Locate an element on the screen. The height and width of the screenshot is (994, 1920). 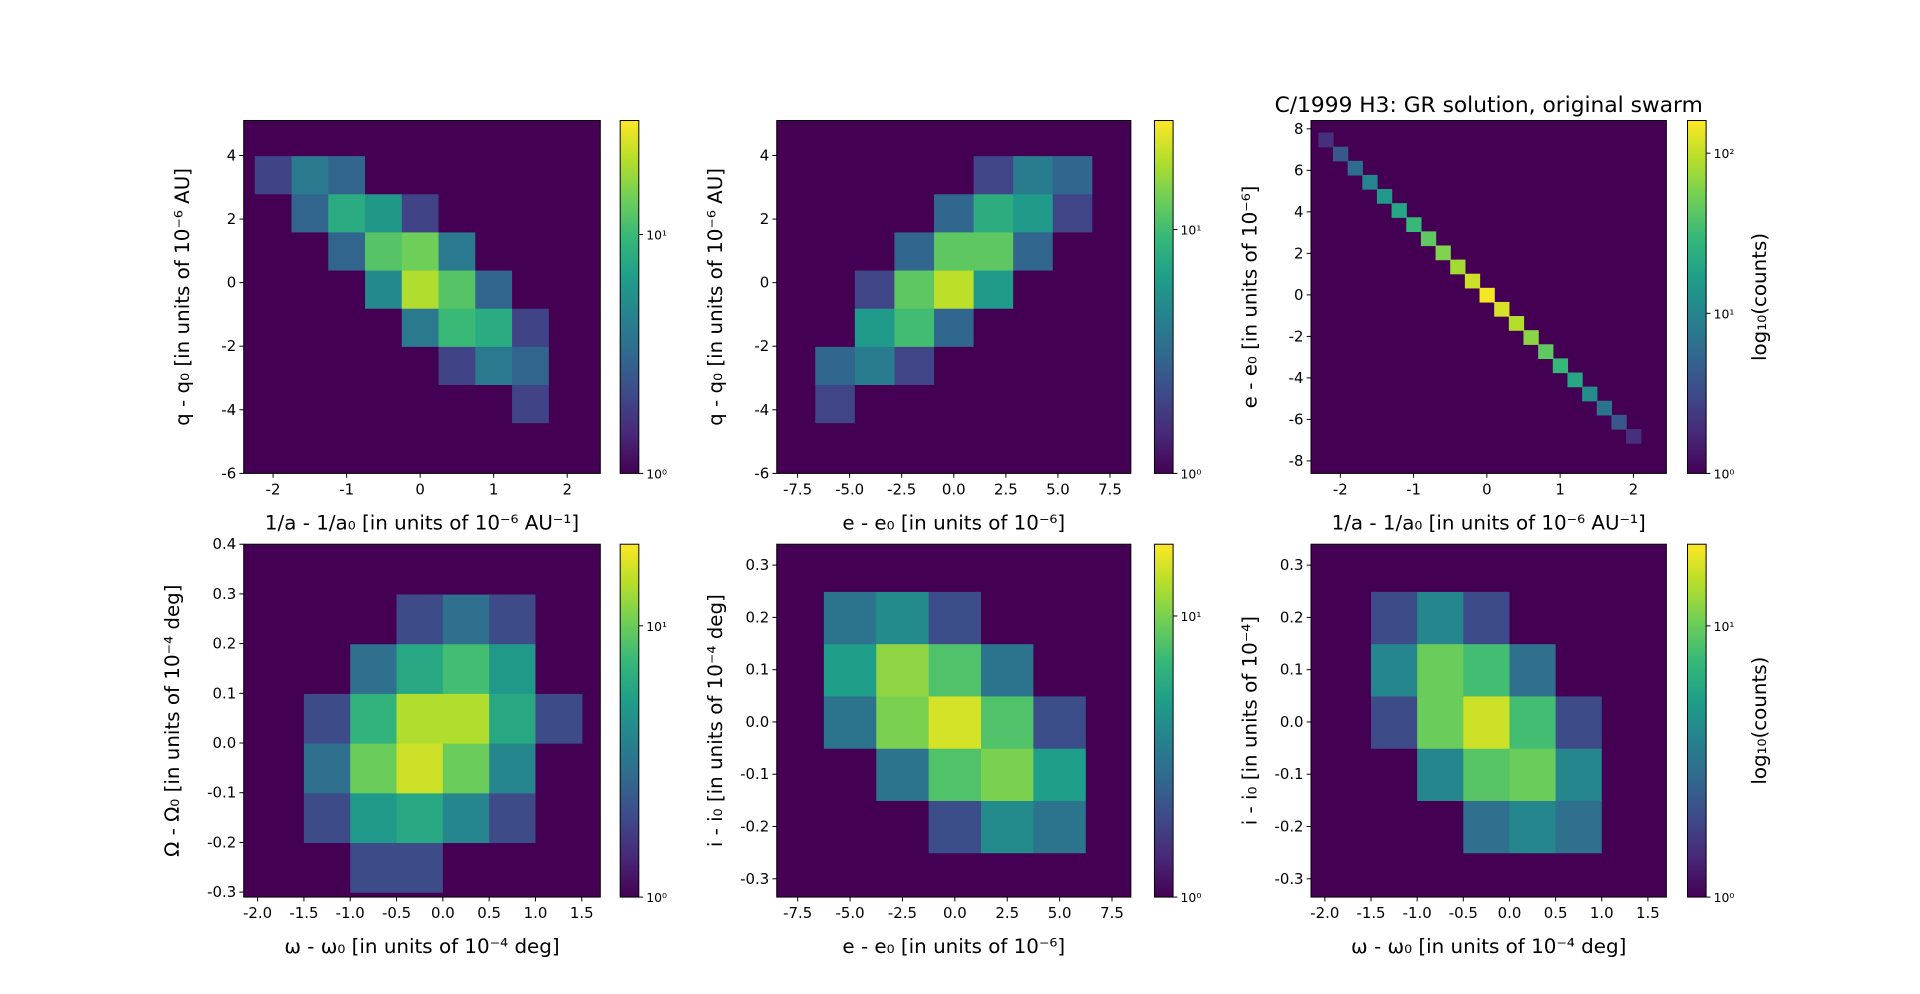
x-tick-label: 0.5 is located at coordinates (489, 913).